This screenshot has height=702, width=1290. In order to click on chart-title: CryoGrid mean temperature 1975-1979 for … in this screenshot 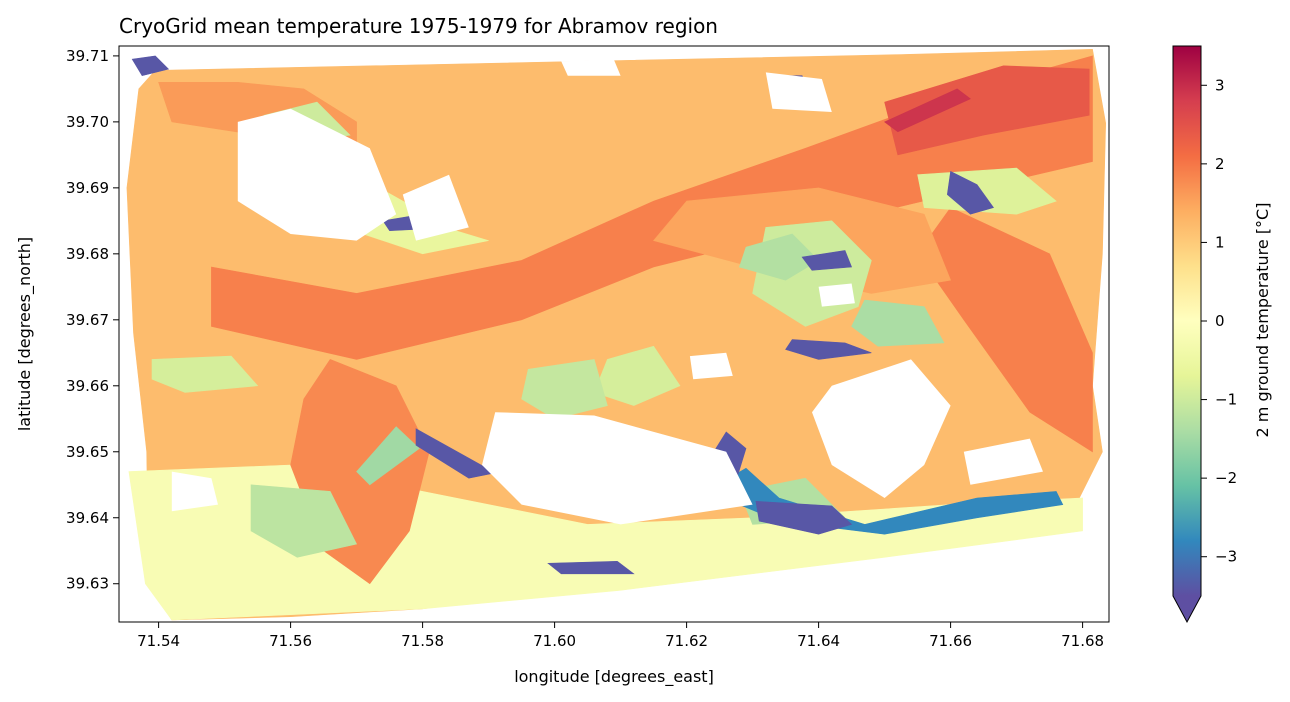, I will do `click(418, 26)`.